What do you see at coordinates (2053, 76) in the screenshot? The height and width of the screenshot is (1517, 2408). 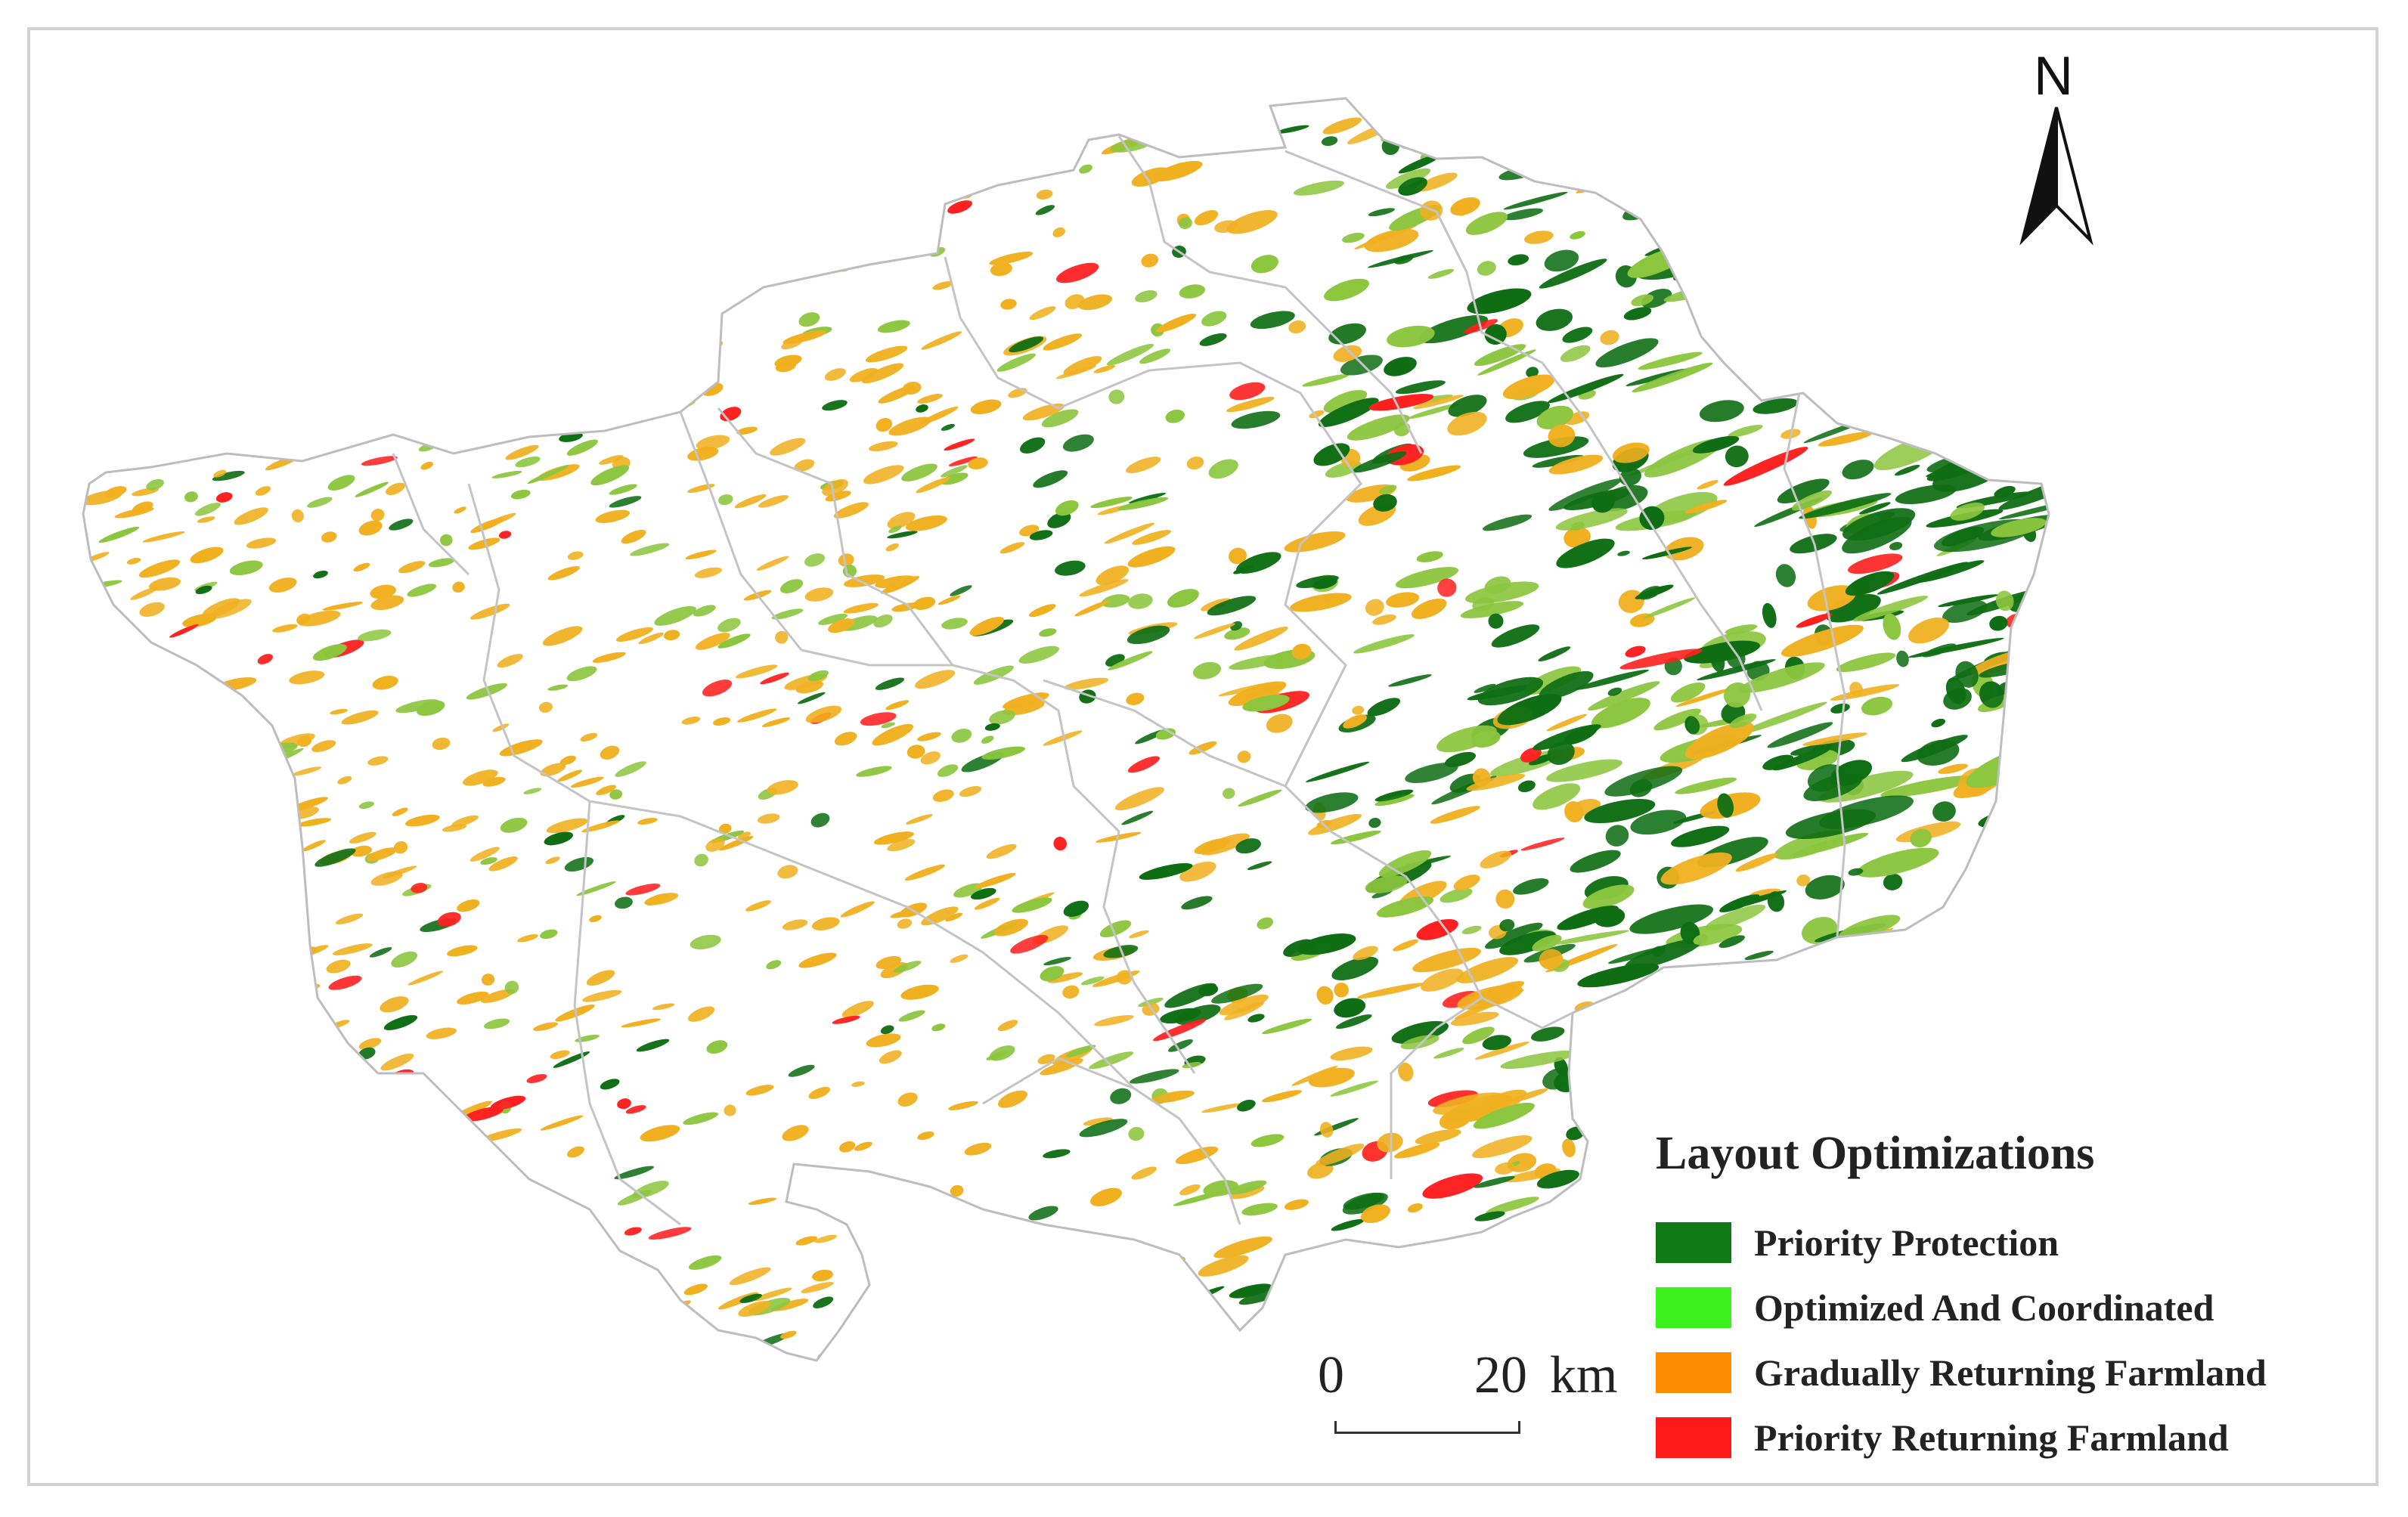 I see `north-label: N` at bounding box center [2053, 76].